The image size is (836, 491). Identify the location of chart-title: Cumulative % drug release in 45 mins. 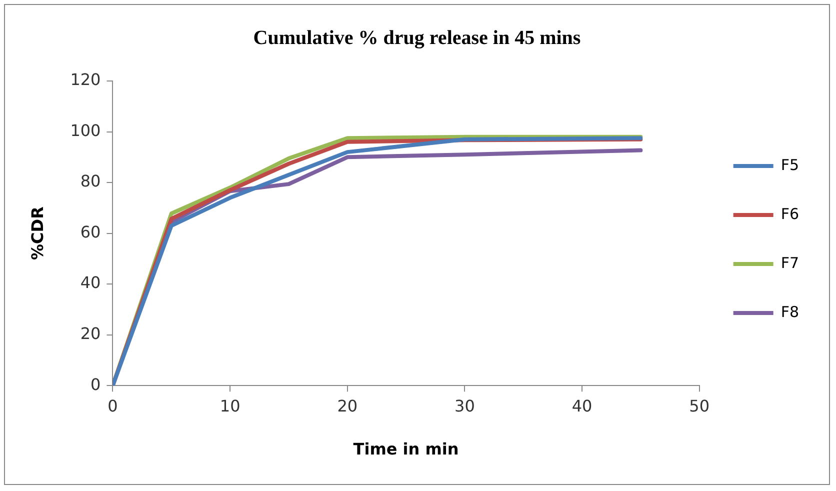
(417, 38).